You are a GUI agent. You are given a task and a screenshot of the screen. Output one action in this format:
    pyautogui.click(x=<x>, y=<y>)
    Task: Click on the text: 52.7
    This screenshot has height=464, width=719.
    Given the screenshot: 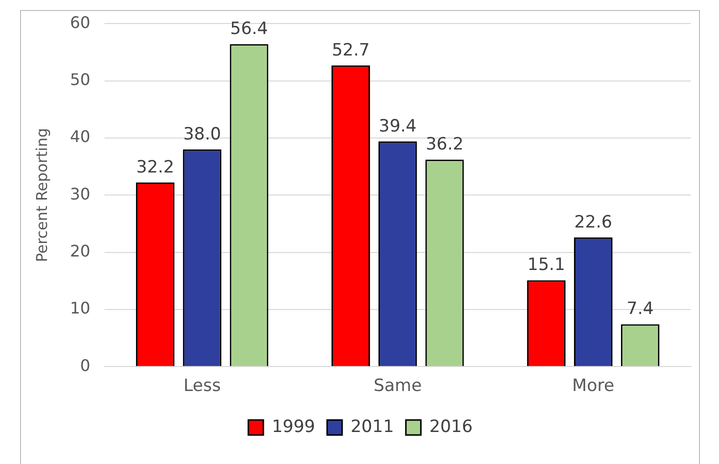 What is the action you would take?
    pyautogui.click(x=351, y=50)
    